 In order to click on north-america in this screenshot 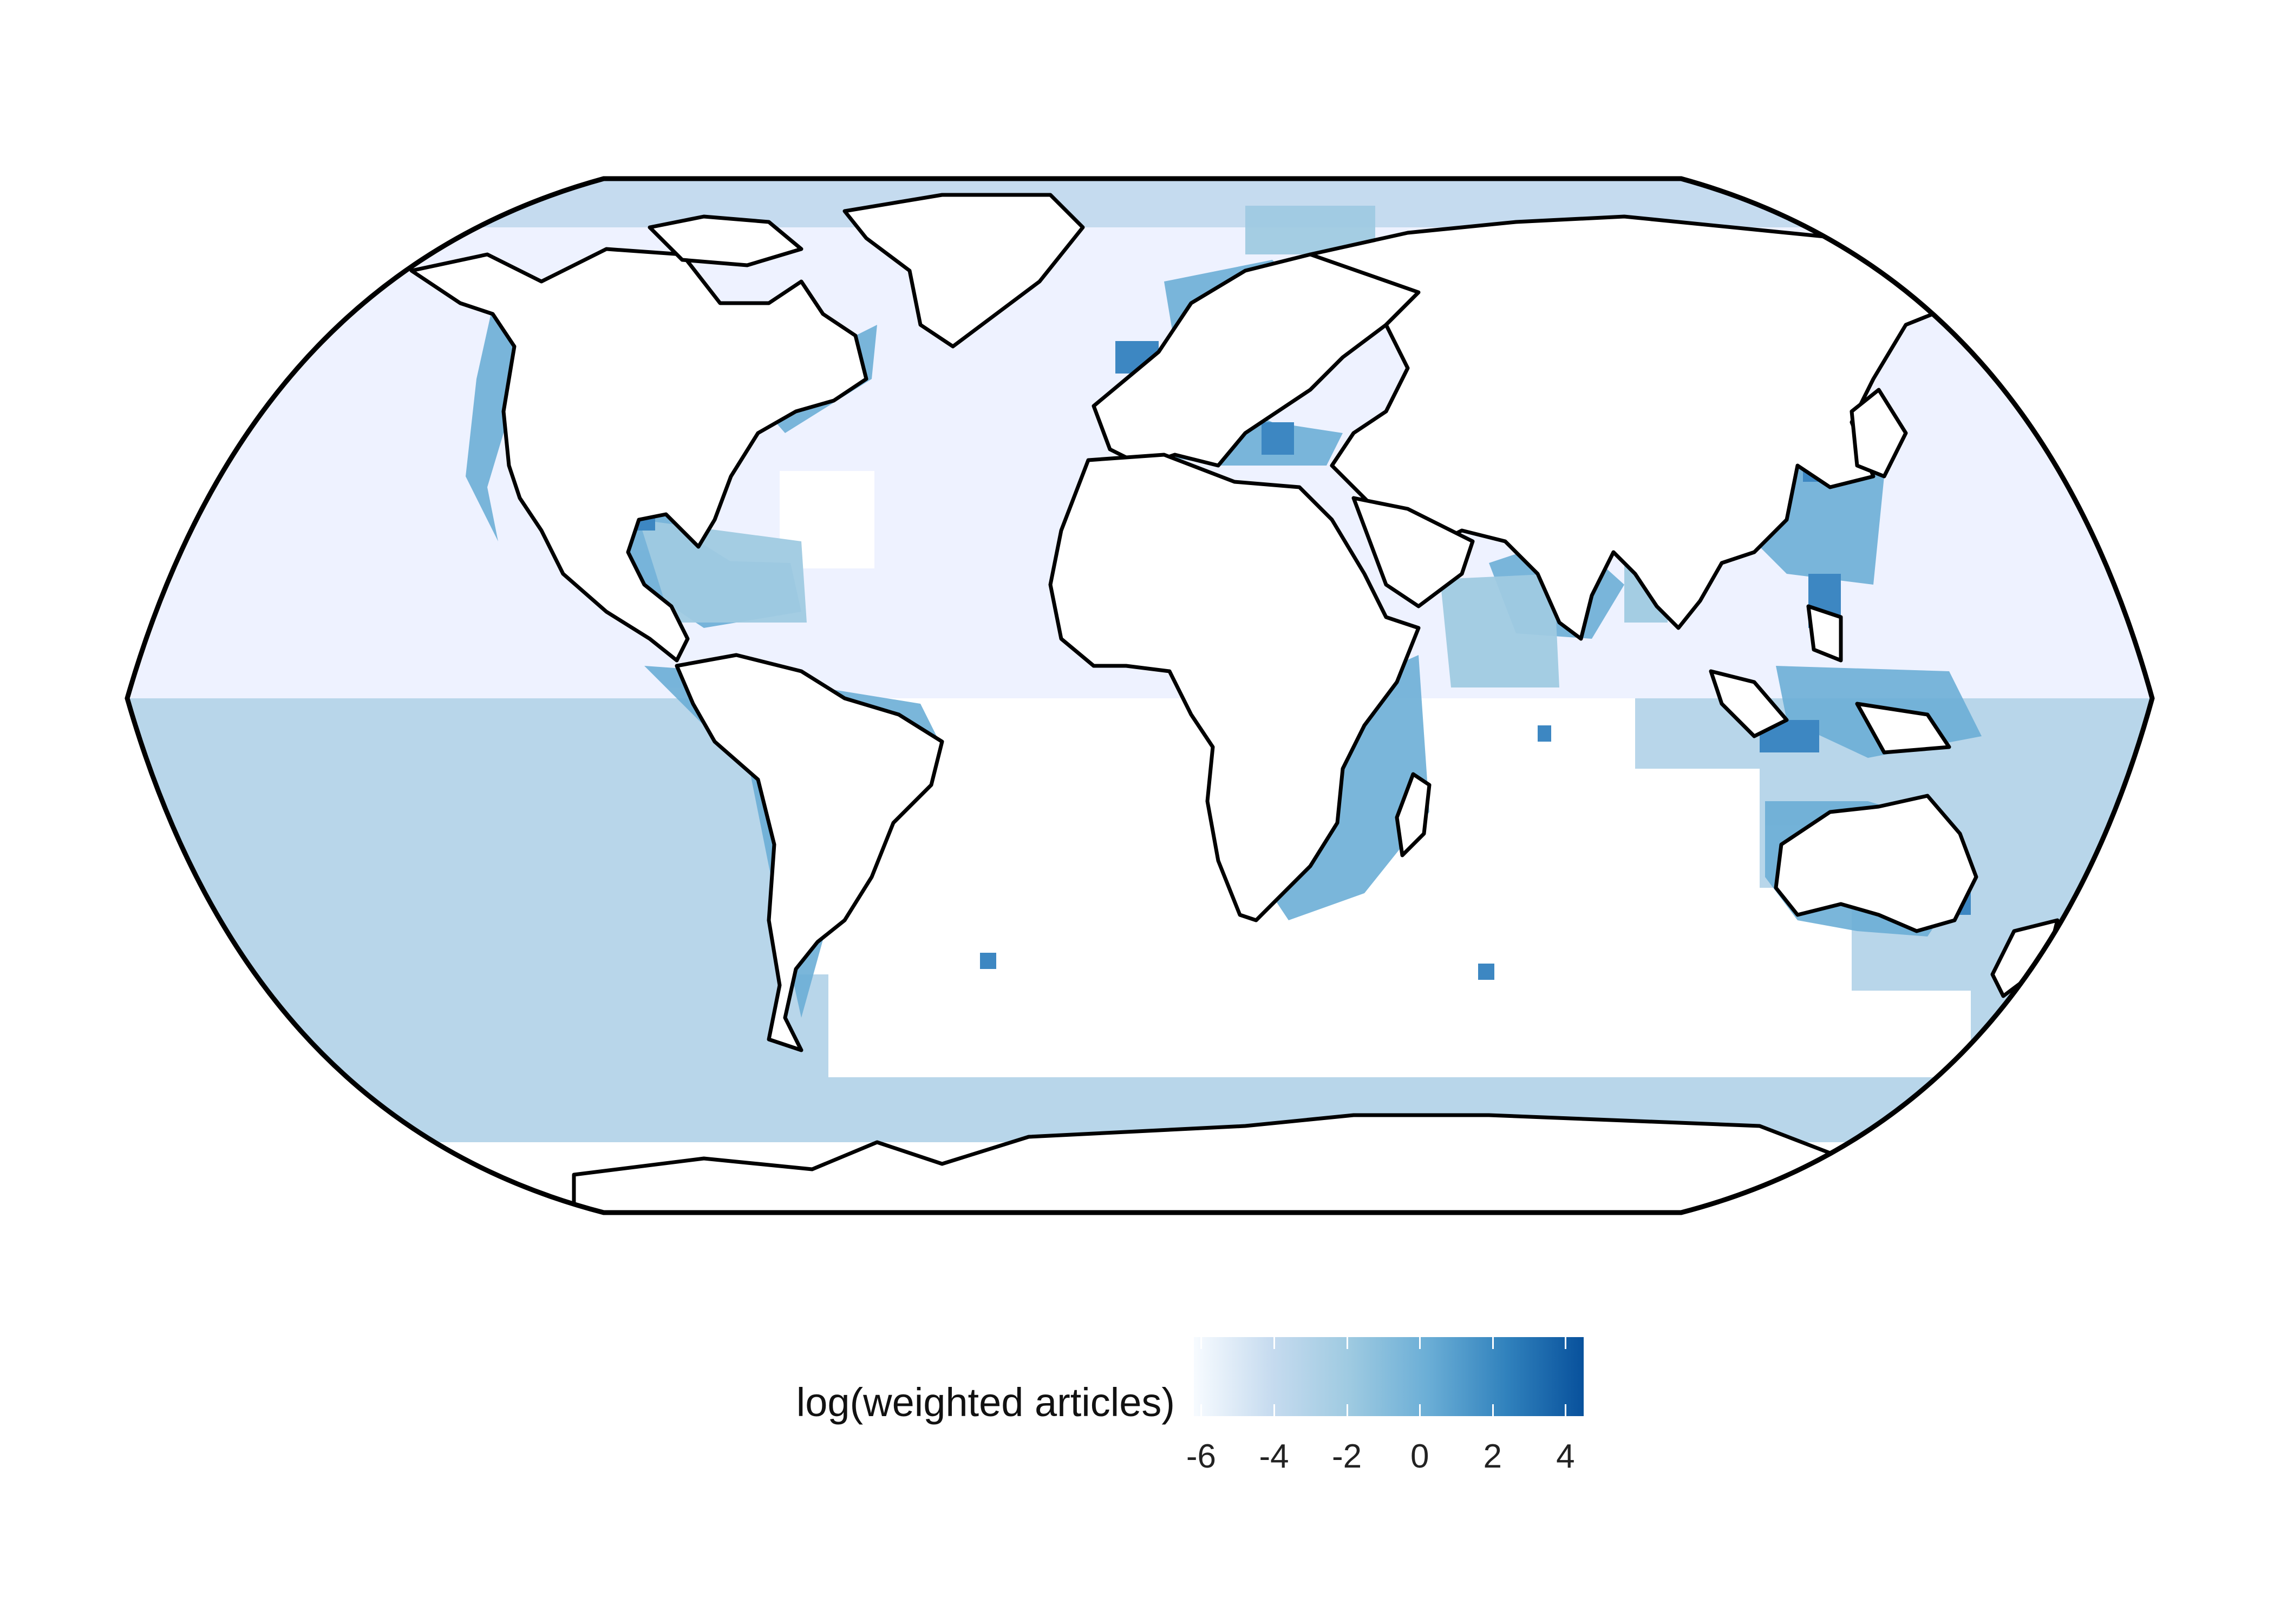, I will do `click(639, 455)`.